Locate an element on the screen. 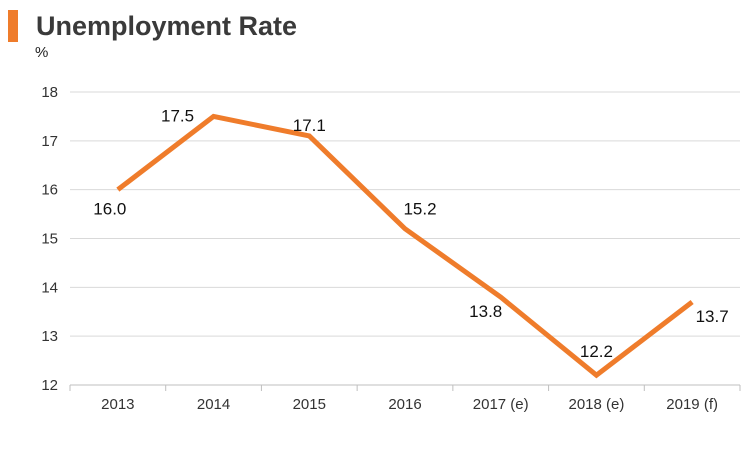 The image size is (750, 450). x-tick-label: 2014 is located at coordinates (213, 404).